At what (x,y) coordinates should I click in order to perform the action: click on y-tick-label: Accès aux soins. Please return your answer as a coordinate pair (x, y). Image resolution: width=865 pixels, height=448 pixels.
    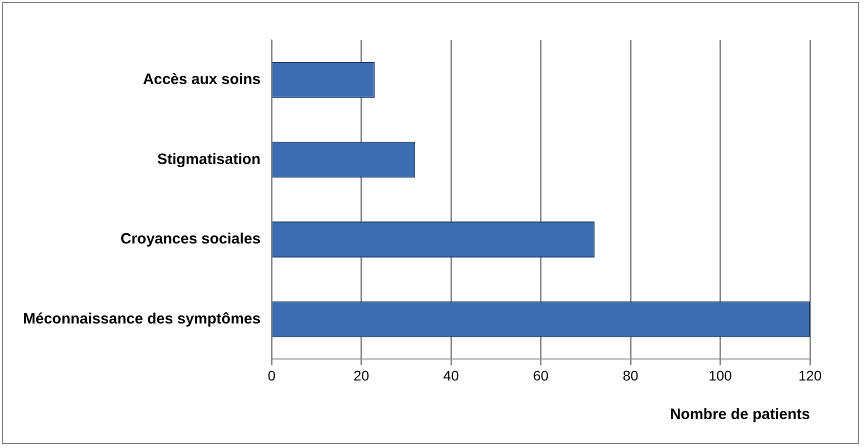
    Looking at the image, I should click on (202, 79).